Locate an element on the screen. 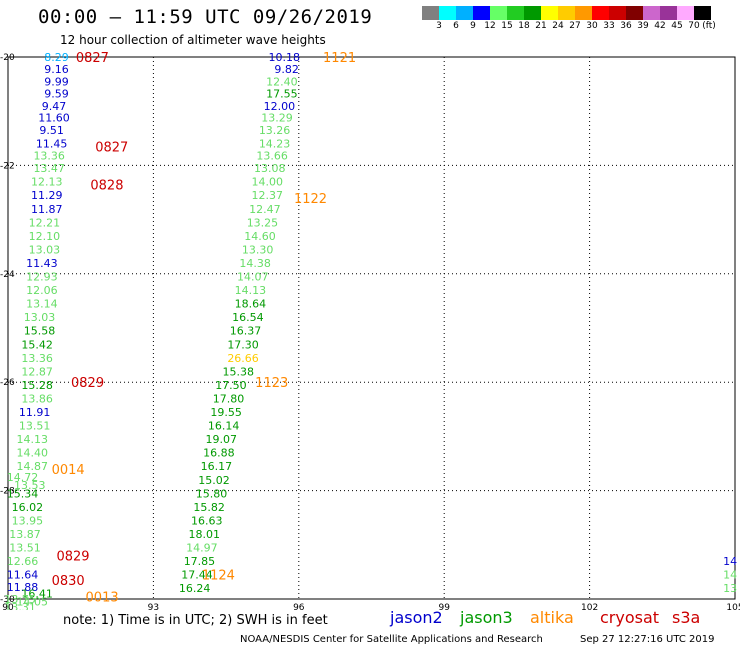 Image resolution: width=740 pixels, height=650 pixels. swh-value: 13.36 is located at coordinates (37, 358).